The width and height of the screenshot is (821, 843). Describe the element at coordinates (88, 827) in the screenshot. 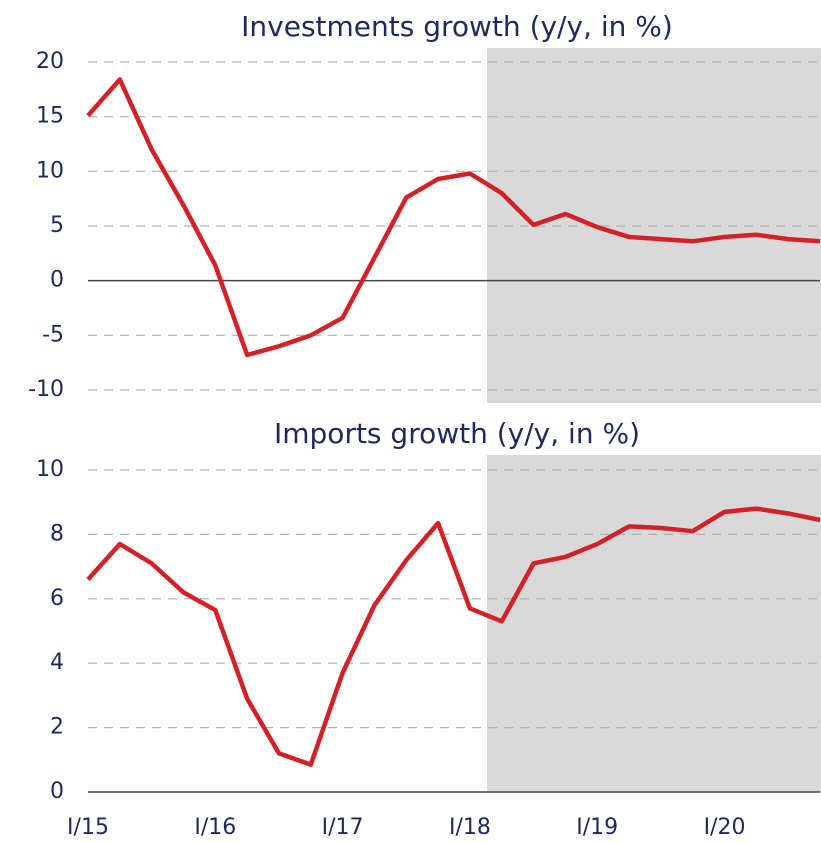

I see `x-tick-label: I/15` at that location.